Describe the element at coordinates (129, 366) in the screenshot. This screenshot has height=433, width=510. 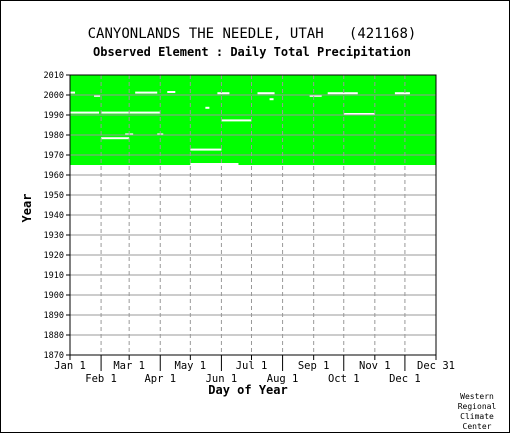
I see `x-tick-label-upper: Mar 1` at that location.